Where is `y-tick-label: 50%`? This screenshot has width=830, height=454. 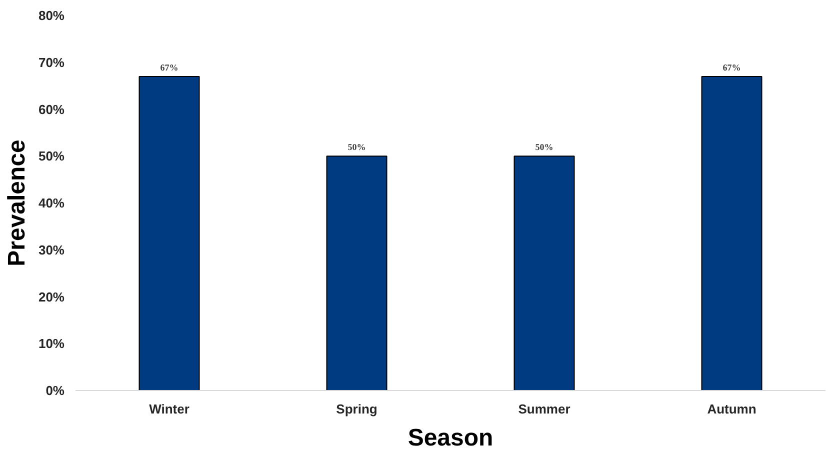
y-tick-label: 50% is located at coordinates (51, 156).